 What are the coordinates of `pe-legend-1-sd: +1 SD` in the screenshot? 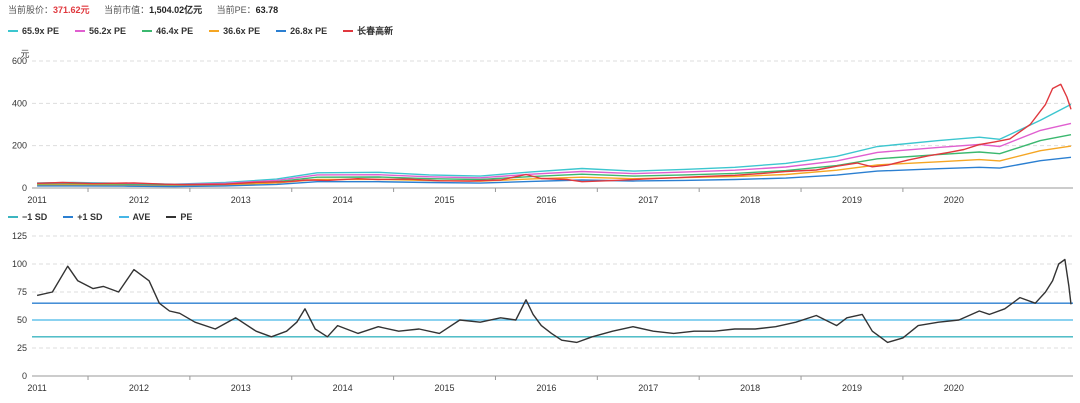 It's located at (83, 217).